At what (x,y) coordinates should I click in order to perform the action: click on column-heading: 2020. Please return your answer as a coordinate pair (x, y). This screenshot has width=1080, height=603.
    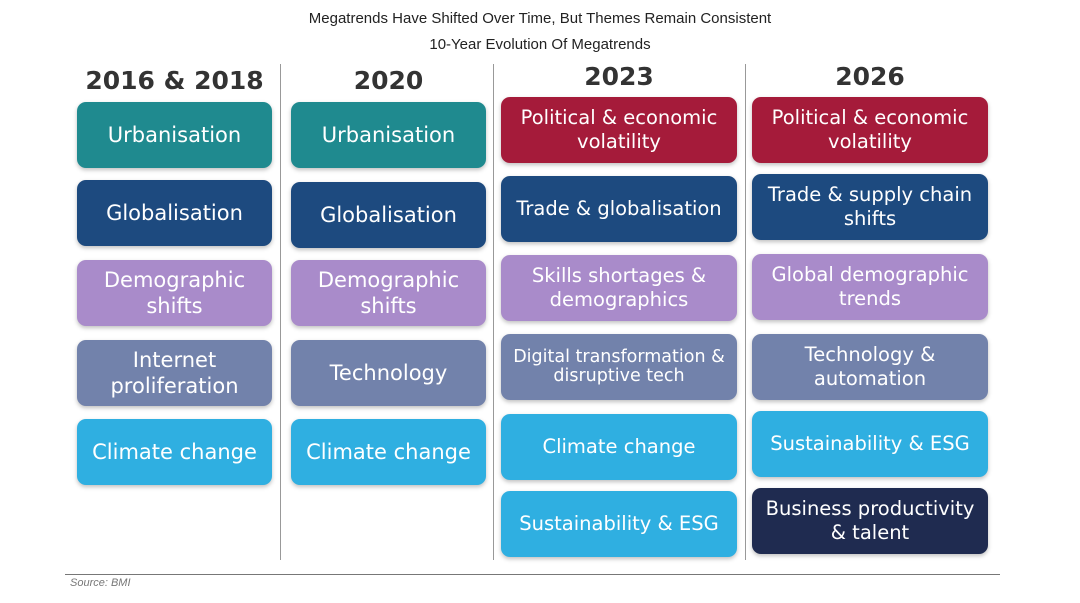
    Looking at the image, I should click on (388, 80).